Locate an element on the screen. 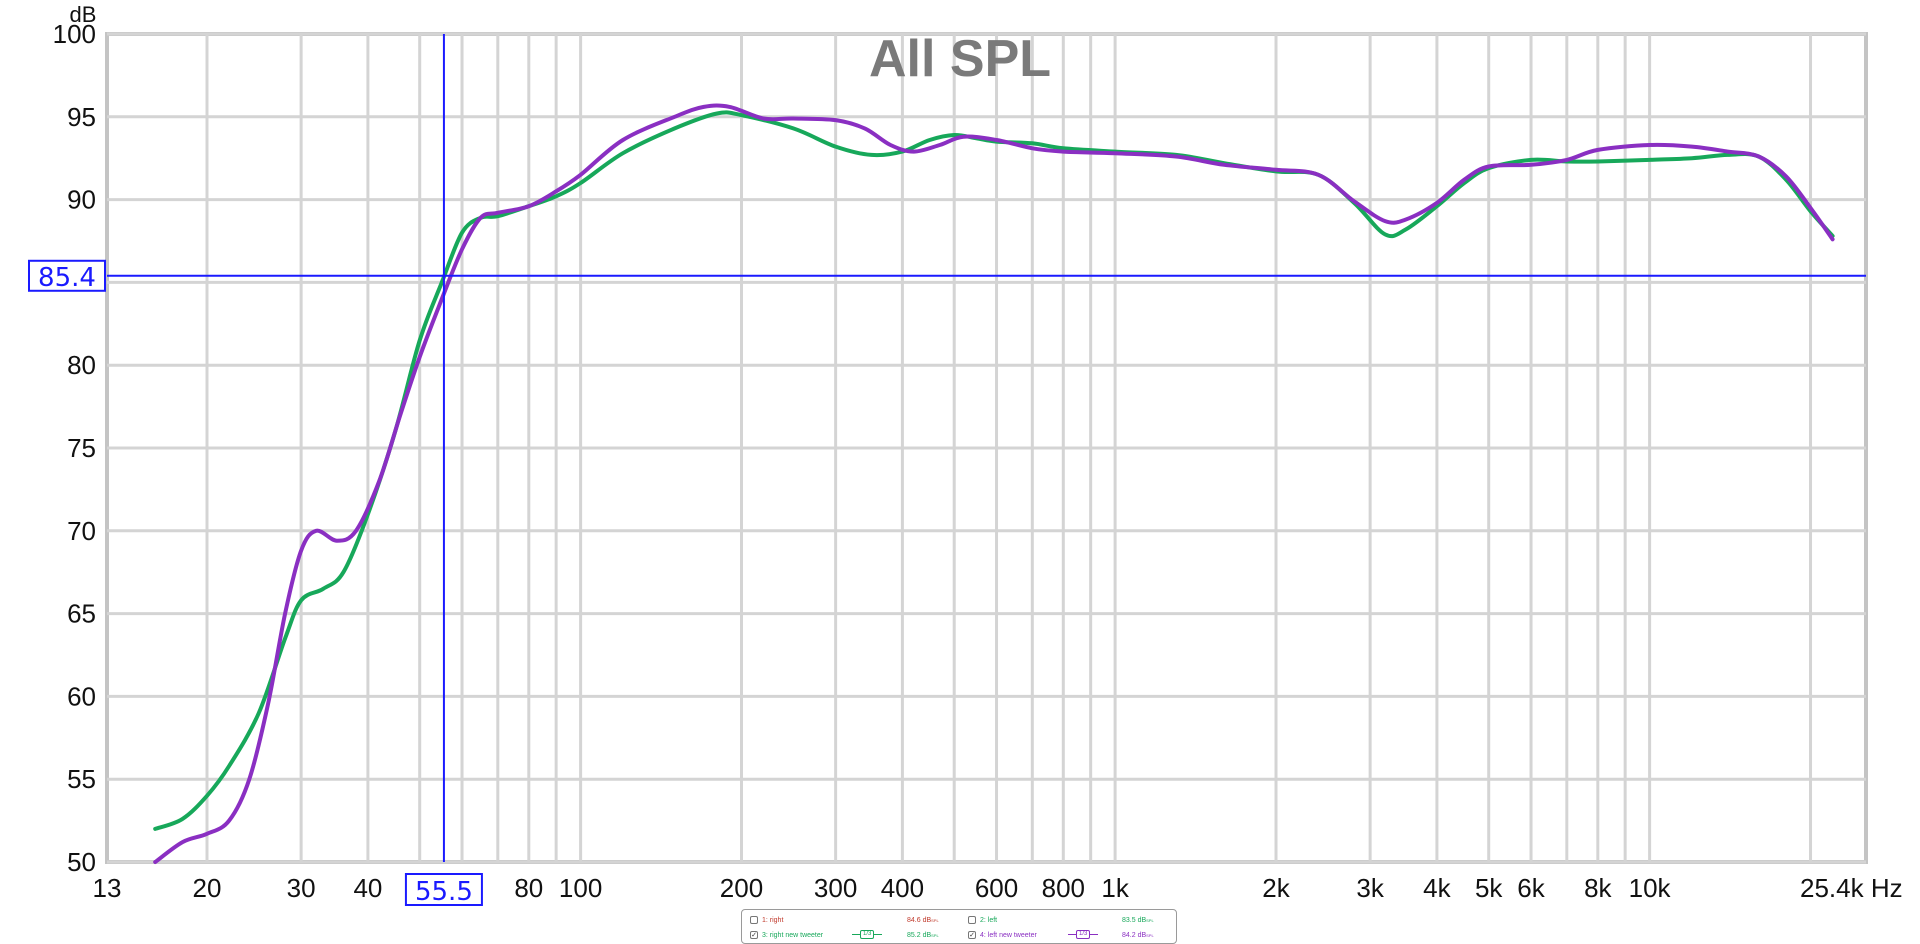 This screenshot has width=1920, height=944. y-tick-label: 65 is located at coordinates (81, 614).